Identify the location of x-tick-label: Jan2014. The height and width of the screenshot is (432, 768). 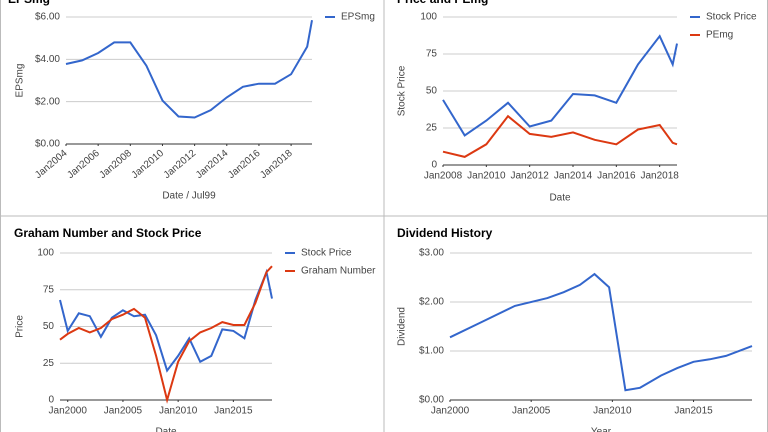
(573, 176).